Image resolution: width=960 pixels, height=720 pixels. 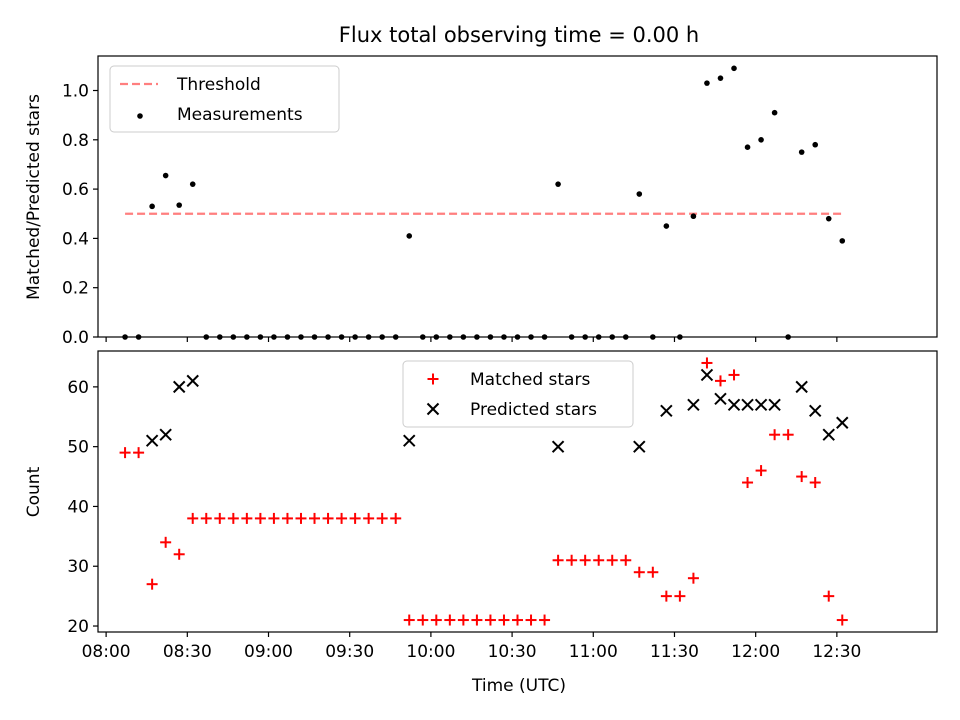 What do you see at coordinates (530, 380) in the screenshot?
I see `legend-label: Matched stars` at bounding box center [530, 380].